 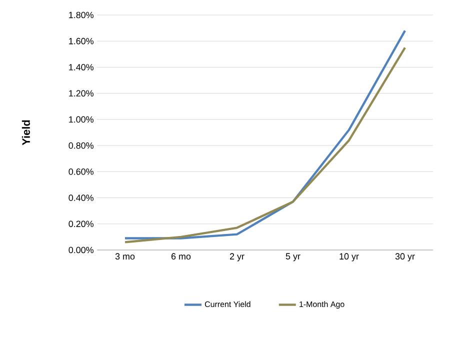 I want to click on y-tick-label: 0.60%, so click(x=81, y=171).